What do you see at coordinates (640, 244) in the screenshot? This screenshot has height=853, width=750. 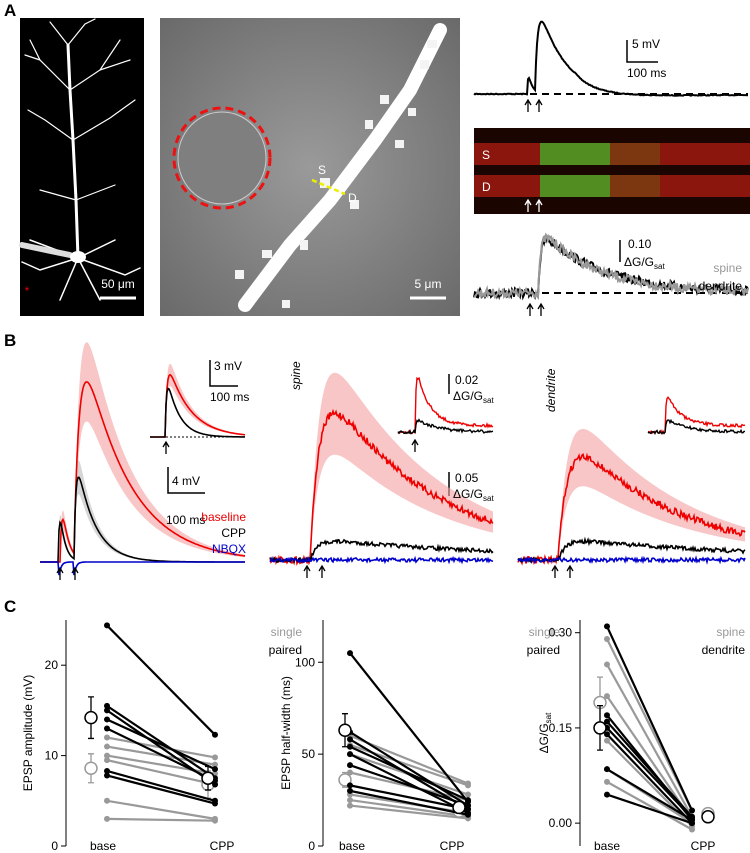 I see `scale-label: 0.10` at bounding box center [640, 244].